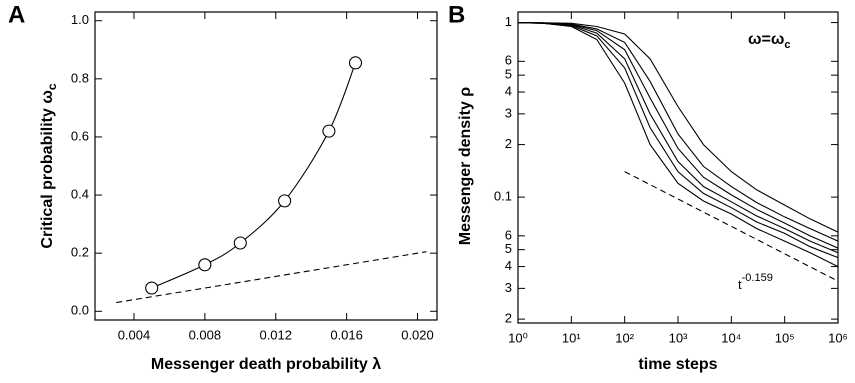 This screenshot has width=855, height=383. Describe the element at coordinates (571, 337) in the screenshot. I see `x-tick-label: 10¹` at that location.